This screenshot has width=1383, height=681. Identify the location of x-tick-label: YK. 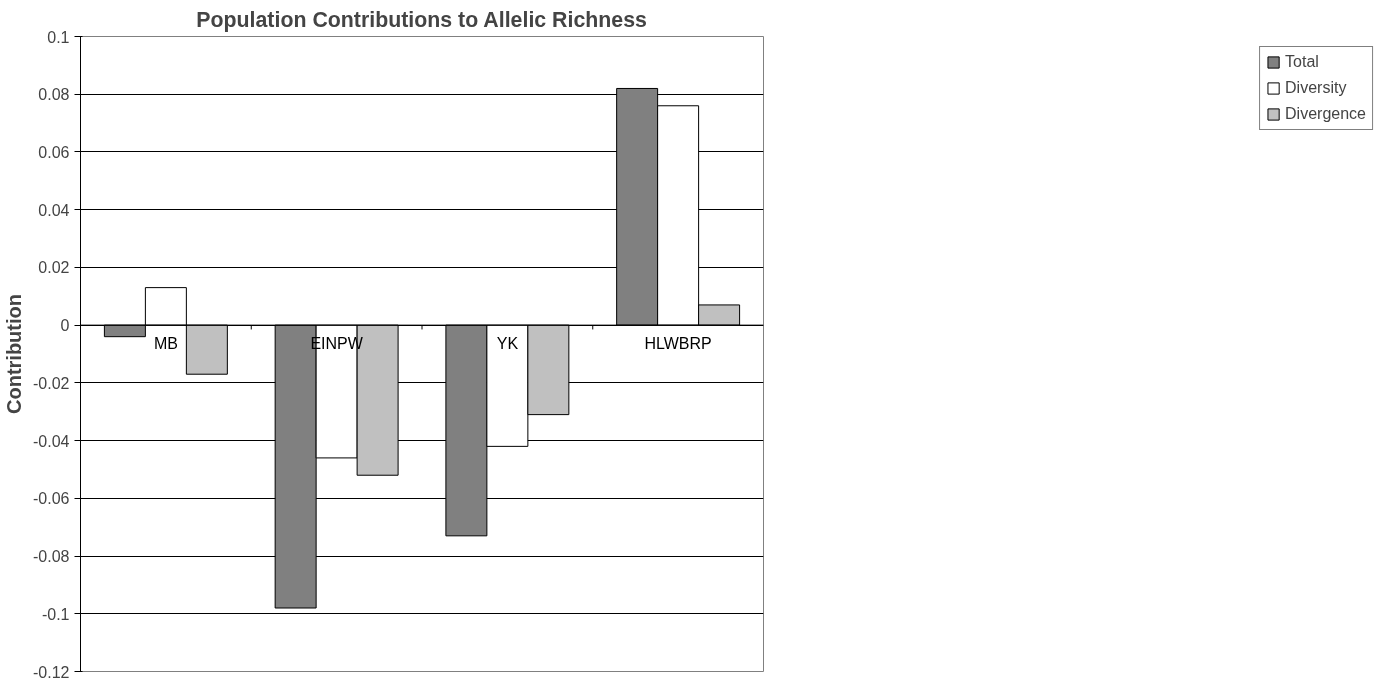
(507, 344).